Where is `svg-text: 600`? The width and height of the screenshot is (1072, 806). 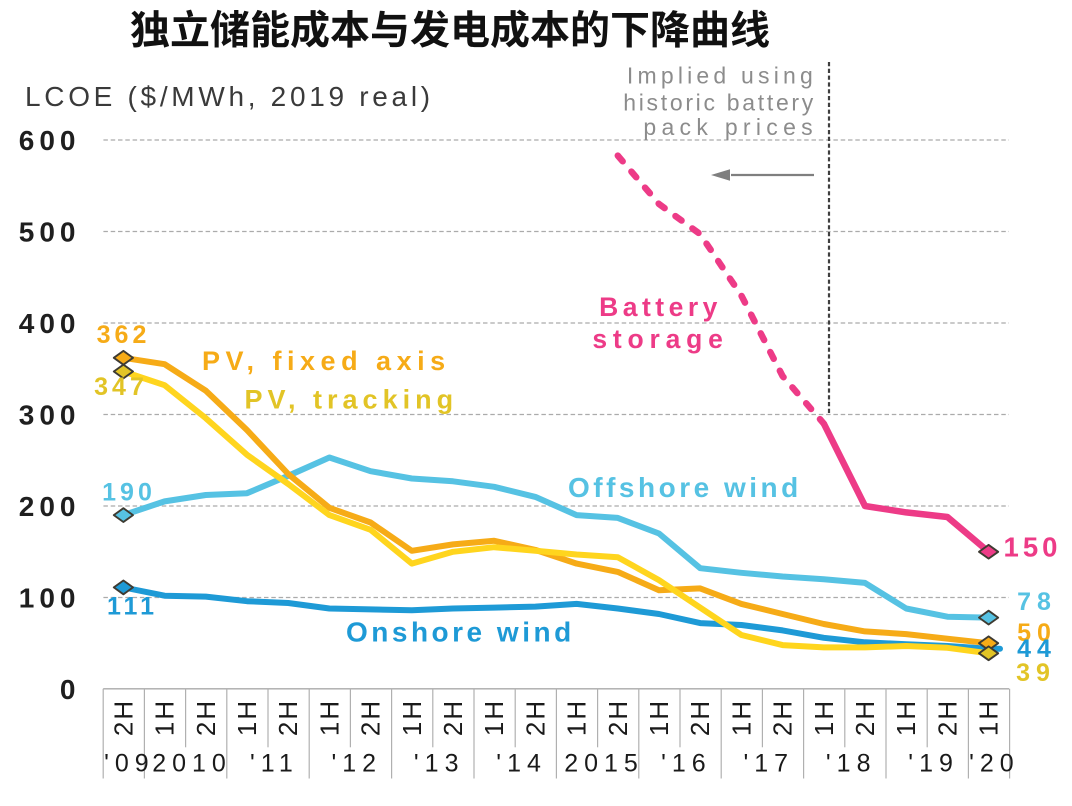 svg-text: 600 is located at coordinates (50, 140).